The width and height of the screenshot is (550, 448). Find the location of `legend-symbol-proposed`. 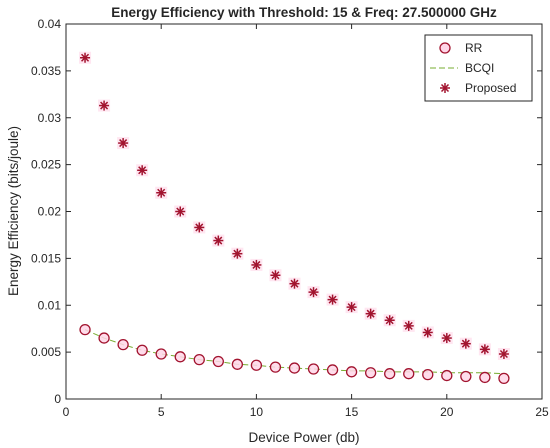

legend-symbol-proposed is located at coordinates (445, 88).